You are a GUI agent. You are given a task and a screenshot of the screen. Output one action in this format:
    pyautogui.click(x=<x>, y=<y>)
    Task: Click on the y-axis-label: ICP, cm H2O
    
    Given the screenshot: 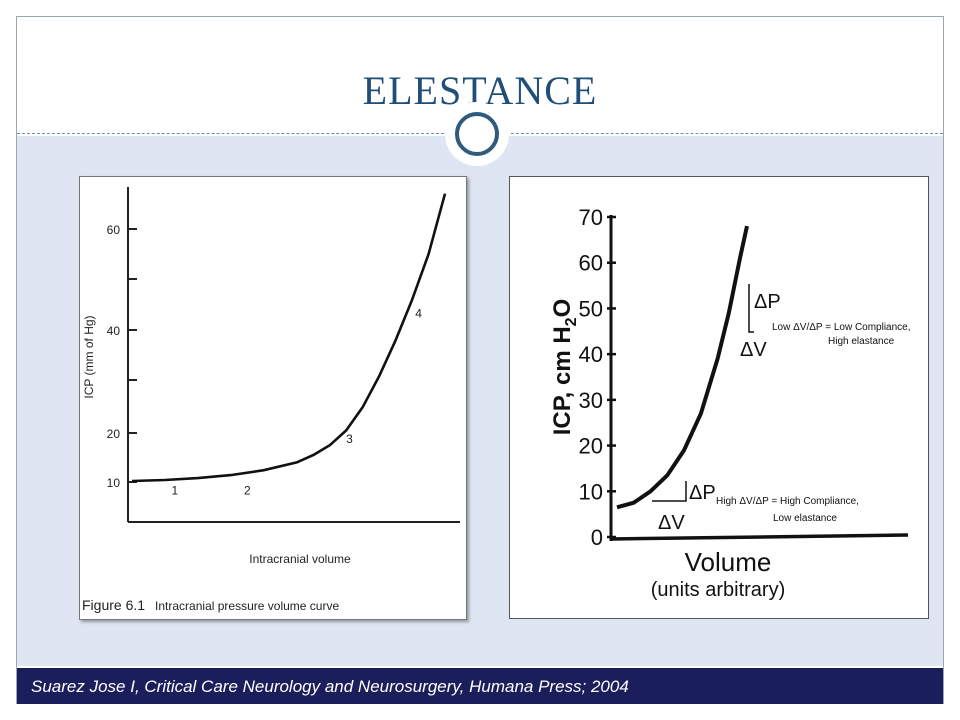 What is the action you would take?
    pyautogui.click(x=564, y=367)
    